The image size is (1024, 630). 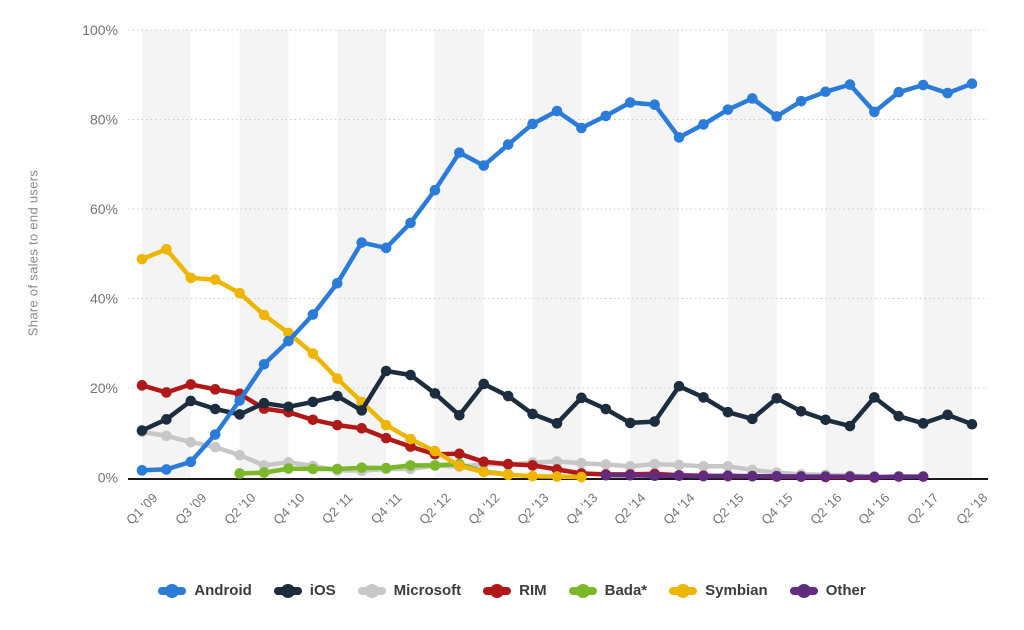 What do you see at coordinates (287, 590) in the screenshot?
I see `legend-marker-ios` at bounding box center [287, 590].